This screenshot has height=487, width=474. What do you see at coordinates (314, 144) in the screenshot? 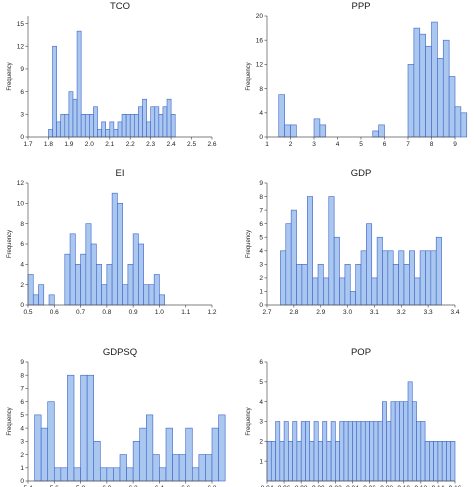
I see `x-tick-label: 3` at bounding box center [314, 144].